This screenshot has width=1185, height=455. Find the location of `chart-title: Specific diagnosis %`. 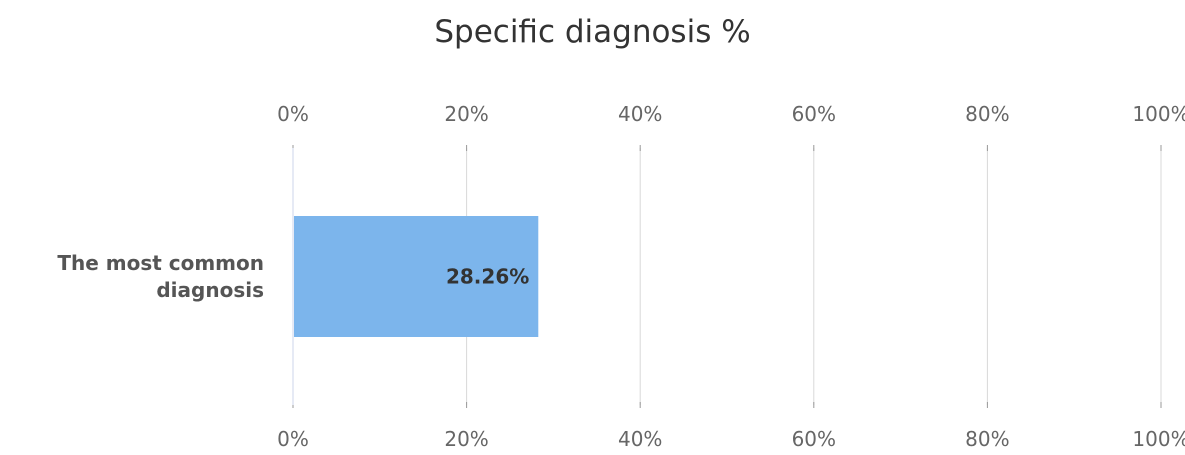

chart-title: Specific diagnosis % is located at coordinates (592, 32).